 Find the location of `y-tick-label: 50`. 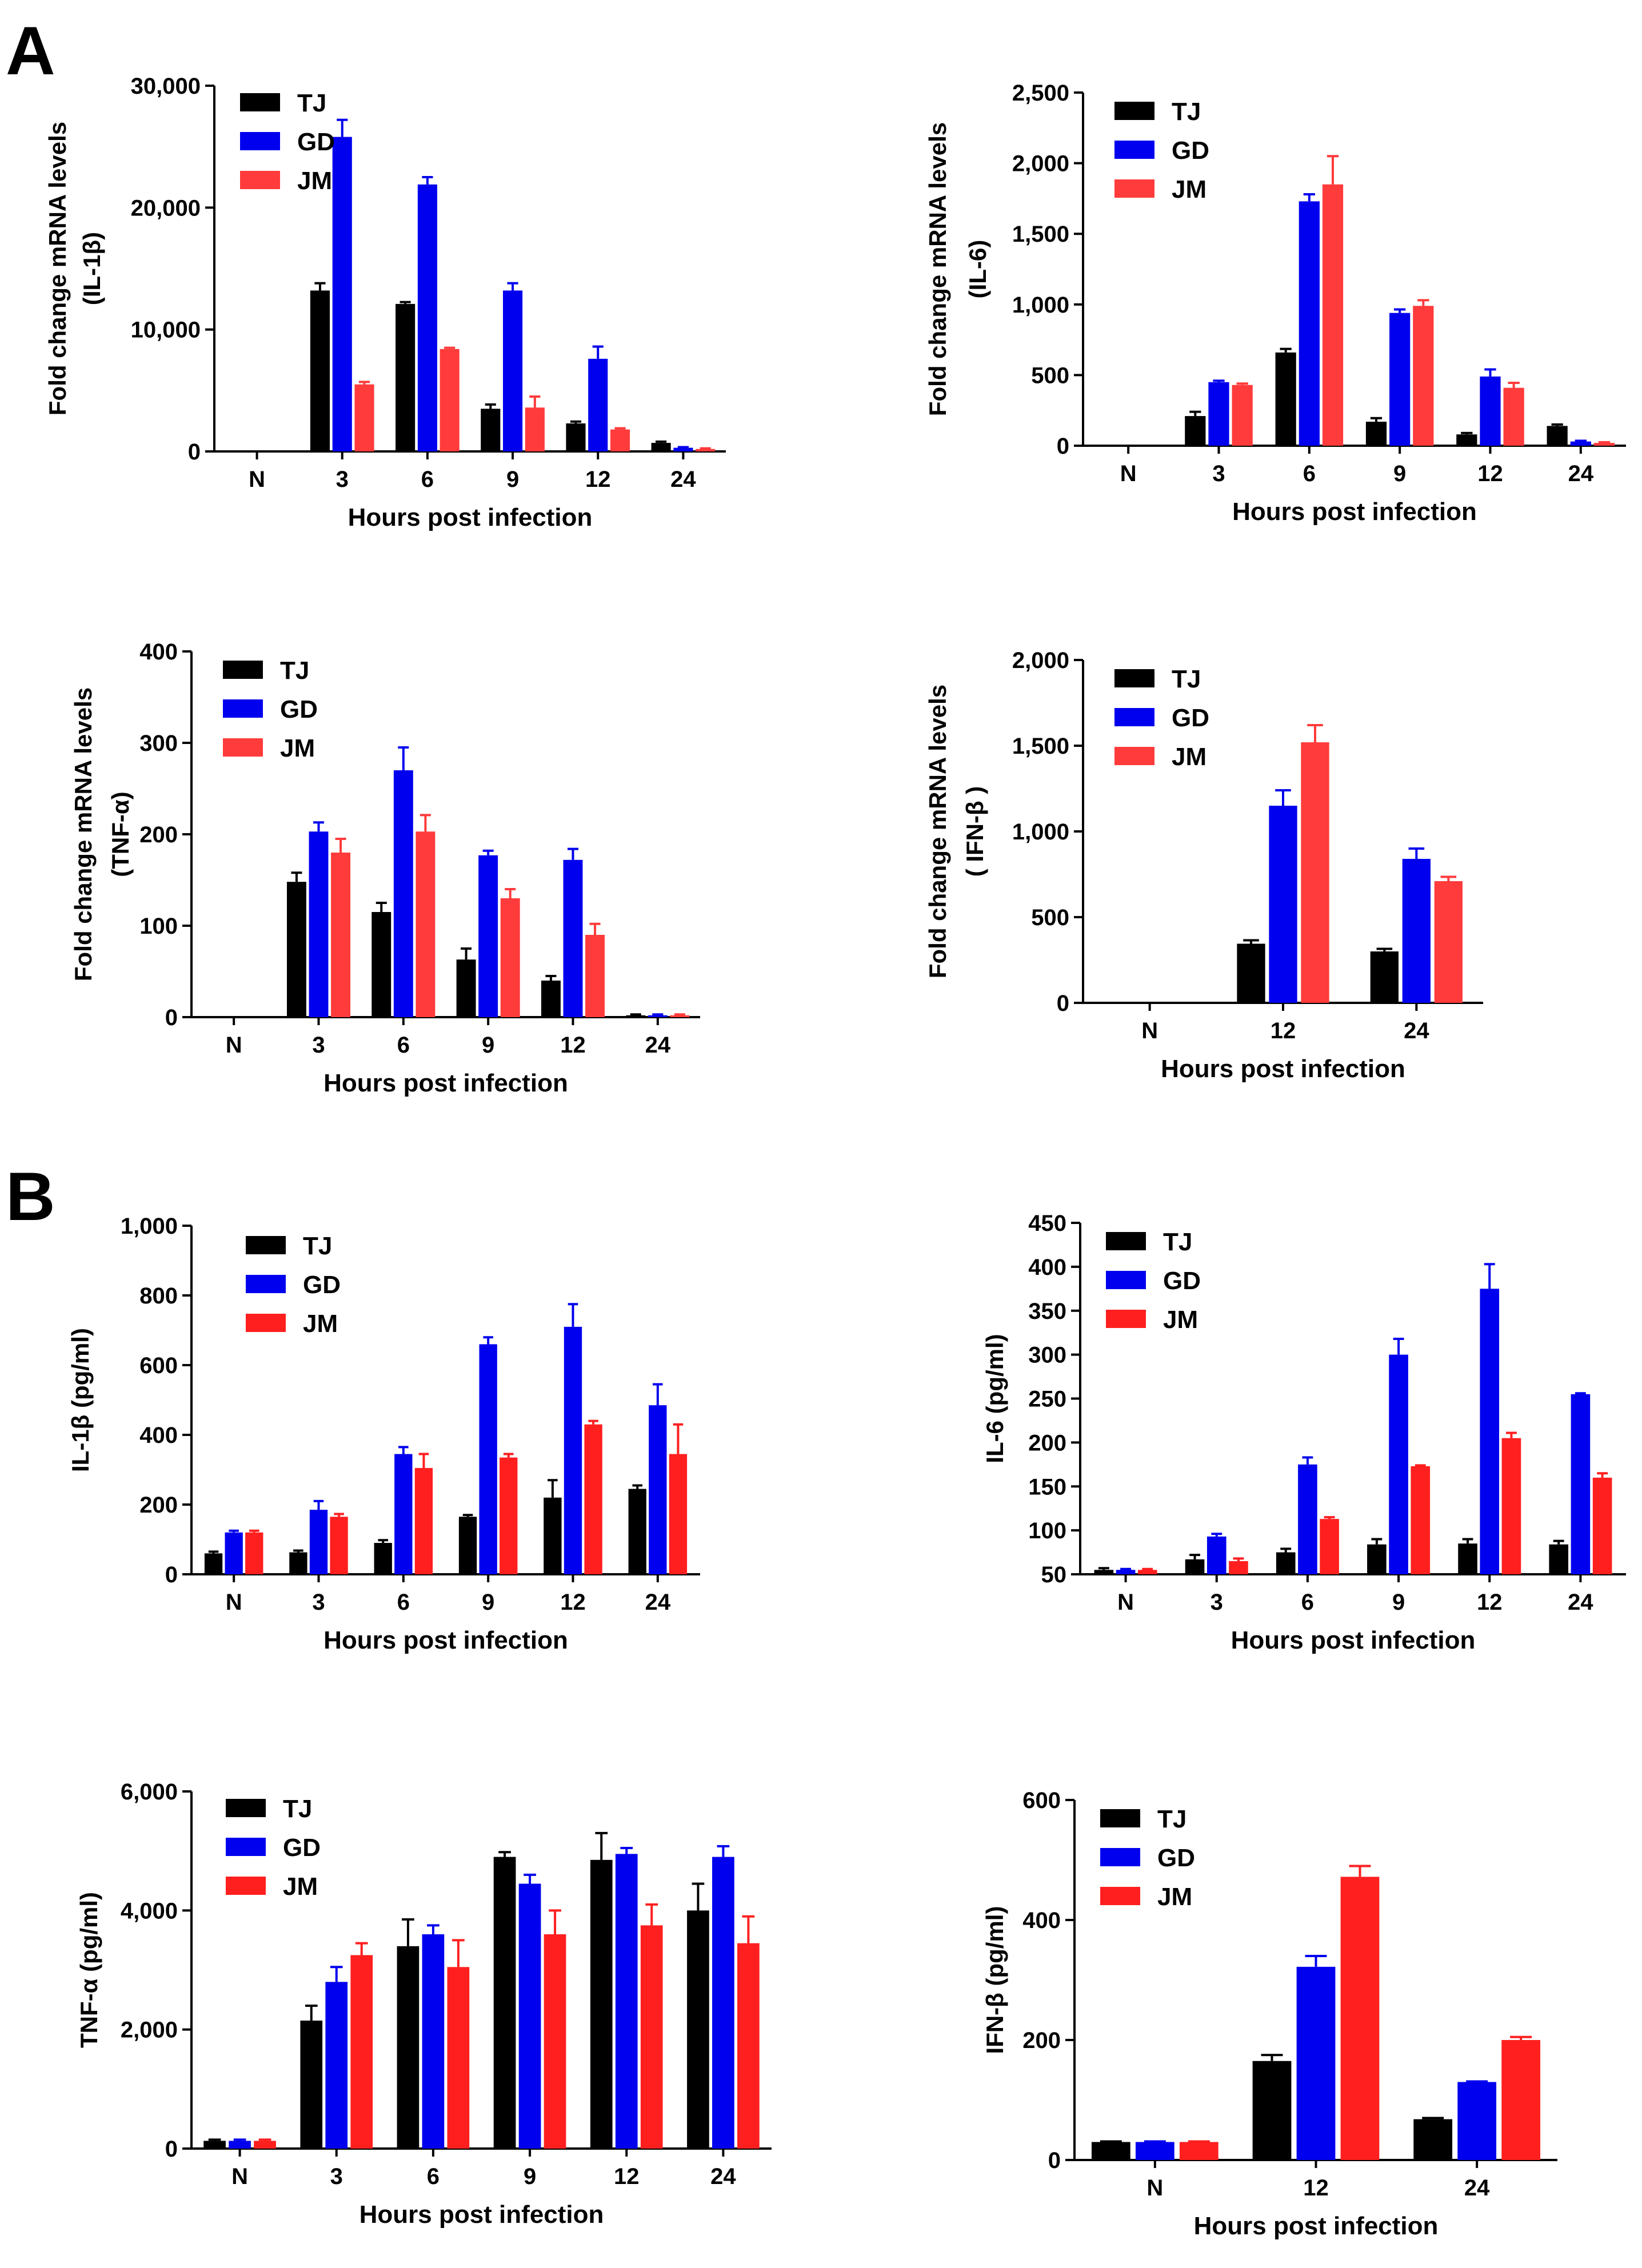

y-tick-label: 50 is located at coordinates (1054, 1574).